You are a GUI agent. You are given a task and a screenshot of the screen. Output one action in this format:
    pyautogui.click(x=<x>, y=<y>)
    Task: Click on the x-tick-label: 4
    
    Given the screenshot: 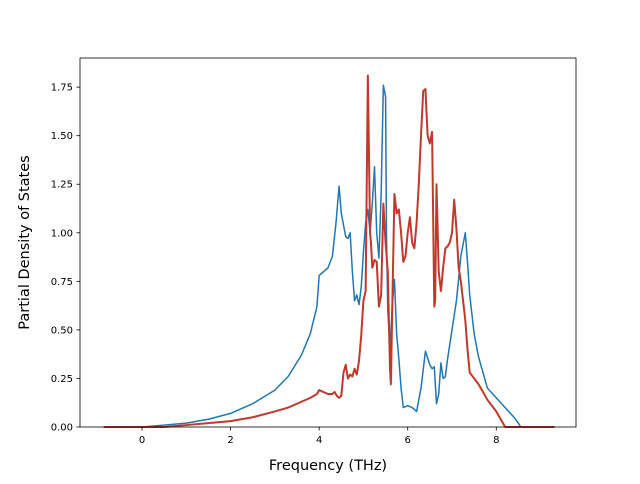 What is the action you would take?
    pyautogui.click(x=319, y=440)
    